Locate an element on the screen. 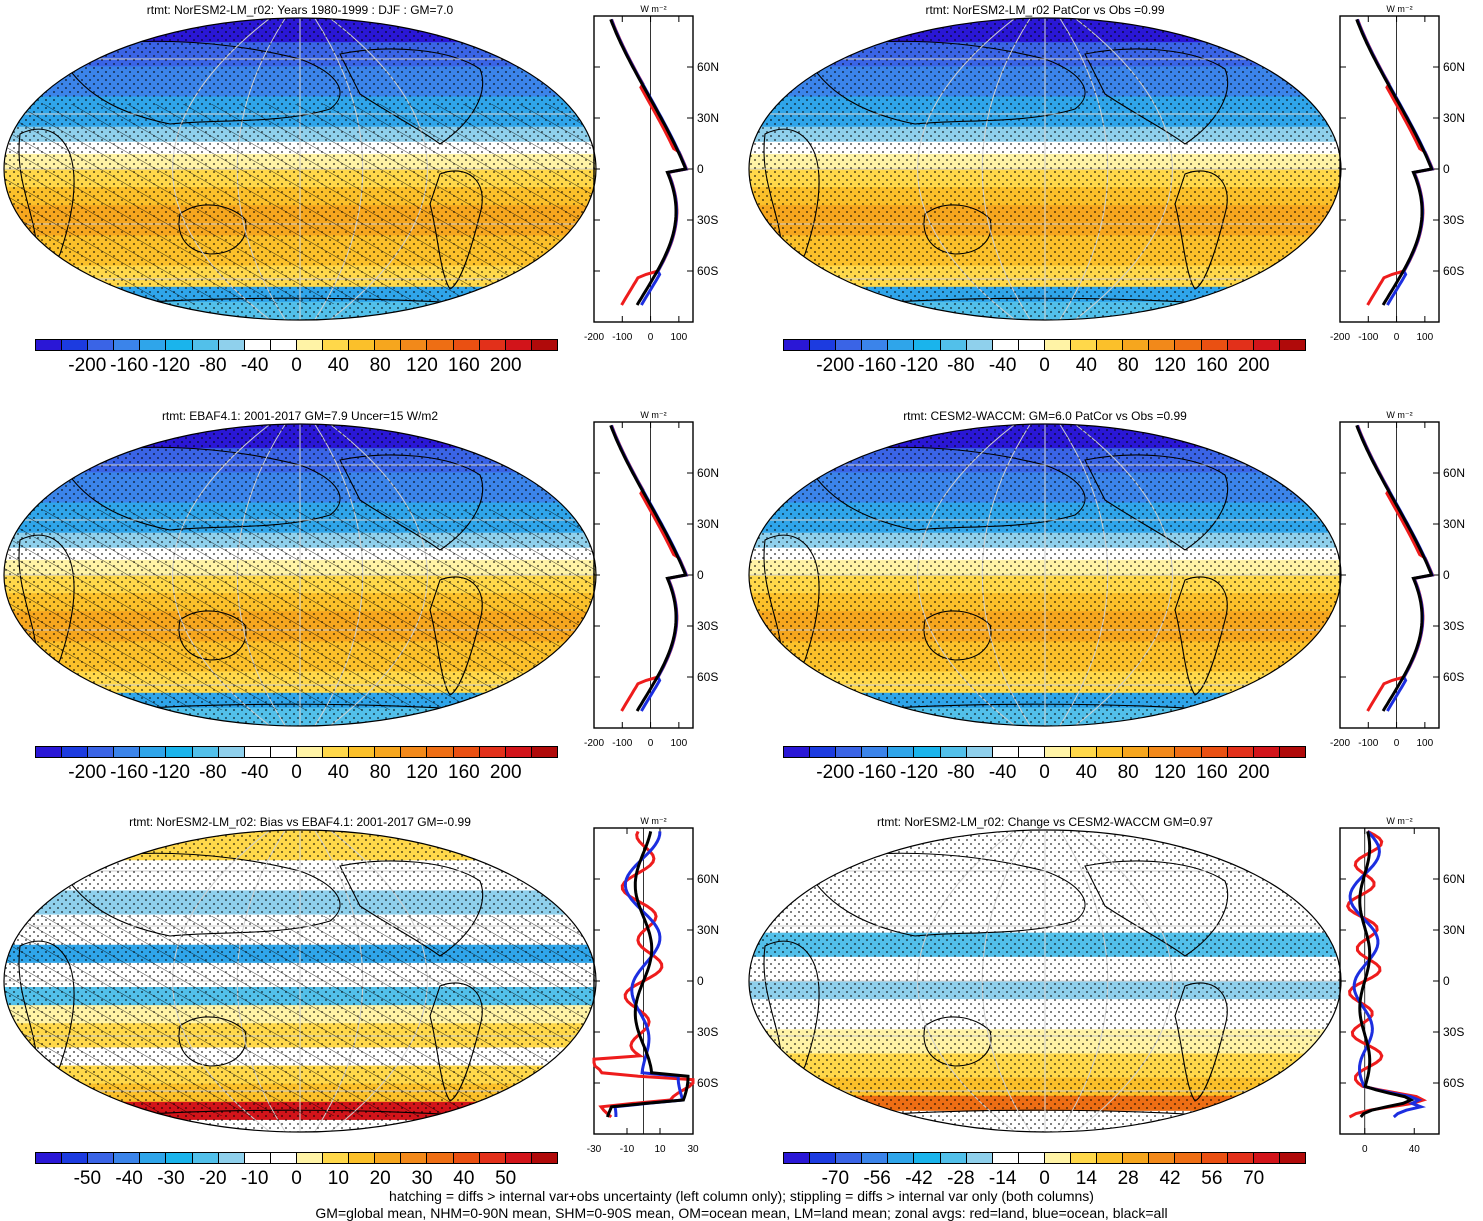 The height and width of the screenshot is (1221, 1483). colorbar-label: -56 is located at coordinates (877, 1178).